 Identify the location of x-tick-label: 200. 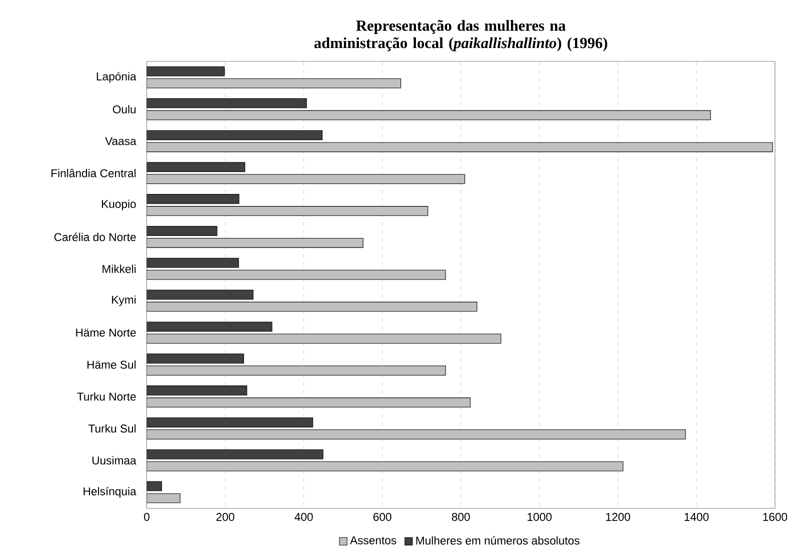
(225, 516).